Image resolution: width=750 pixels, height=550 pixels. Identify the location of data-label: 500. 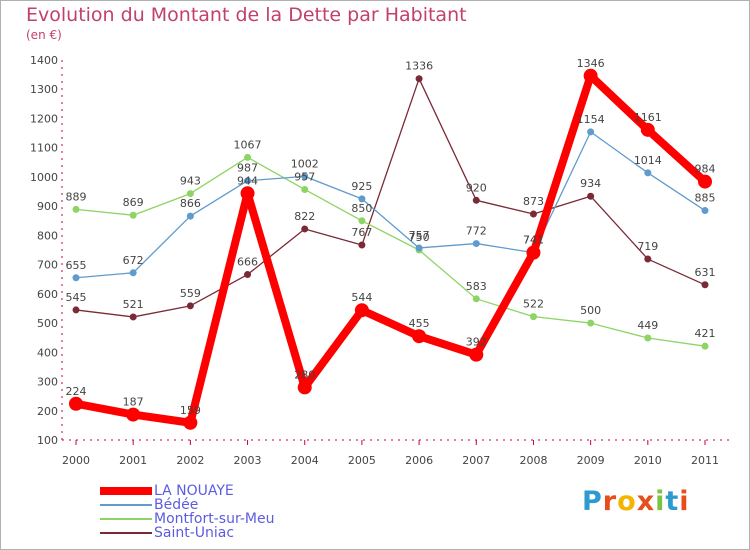
(590, 310).